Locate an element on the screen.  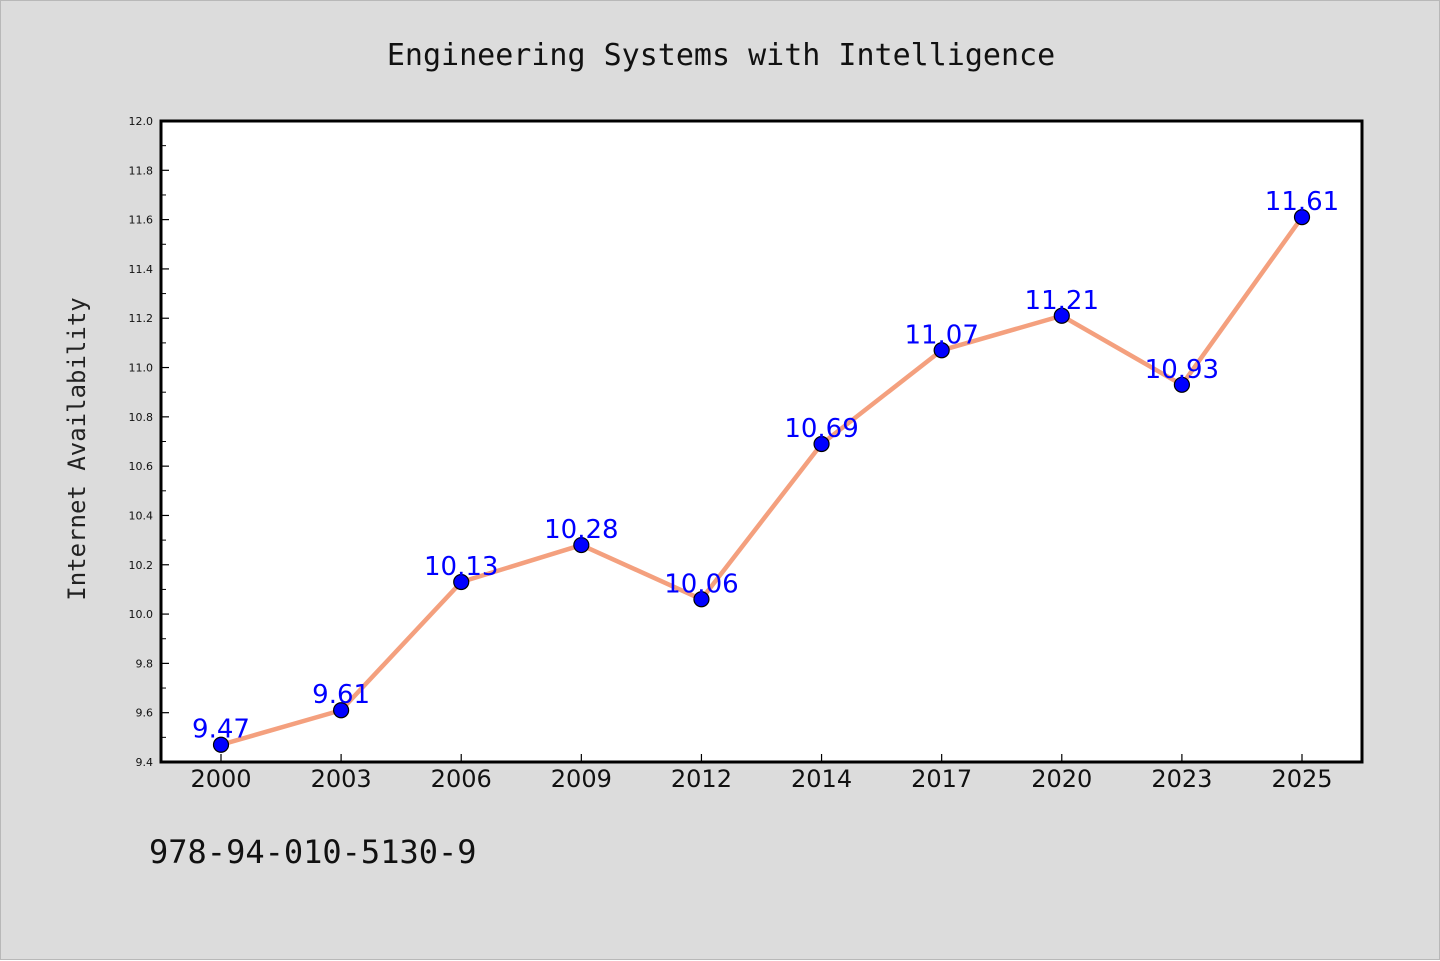
y-tick-label: 9.4 is located at coordinates (145, 762).